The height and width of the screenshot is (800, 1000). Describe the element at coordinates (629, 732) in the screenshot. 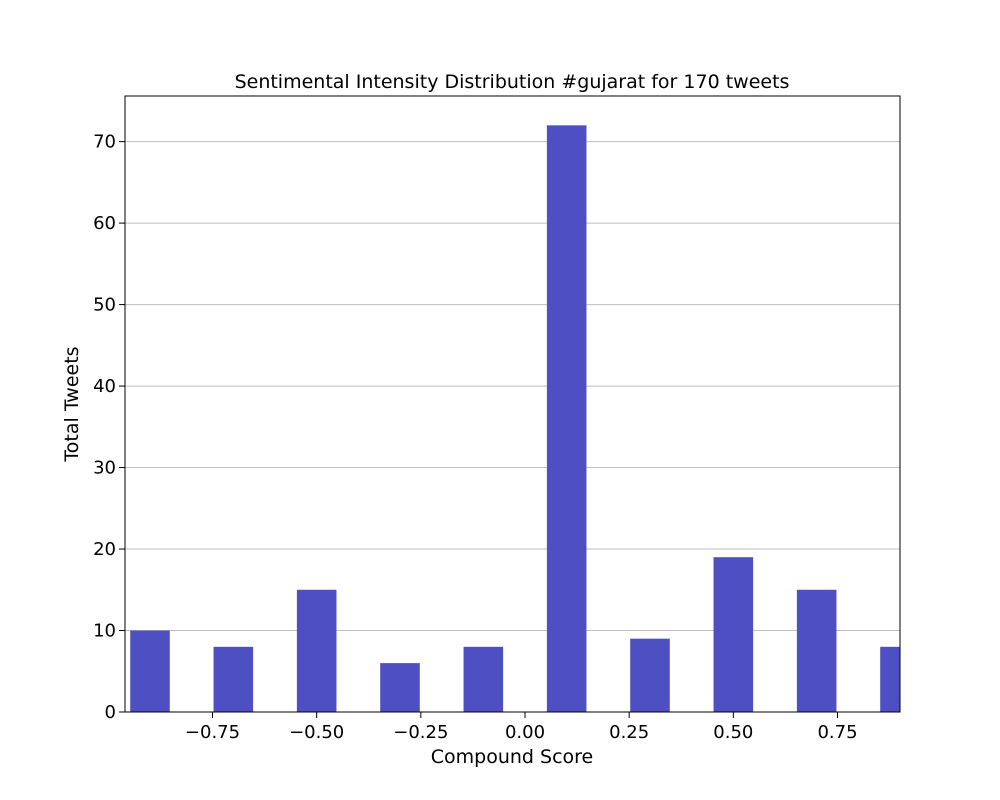

I see `x-tick-label: 0.25` at that location.